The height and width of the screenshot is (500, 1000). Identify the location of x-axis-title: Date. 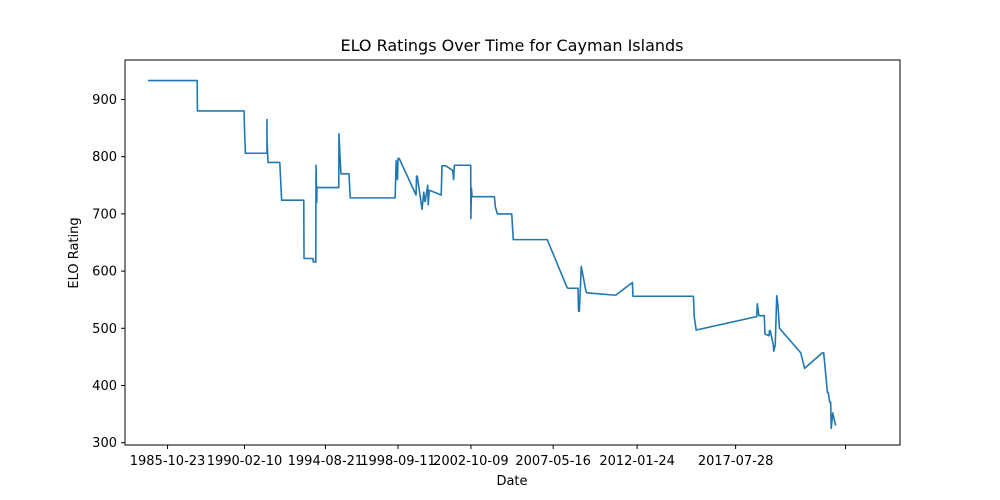
(511, 481).